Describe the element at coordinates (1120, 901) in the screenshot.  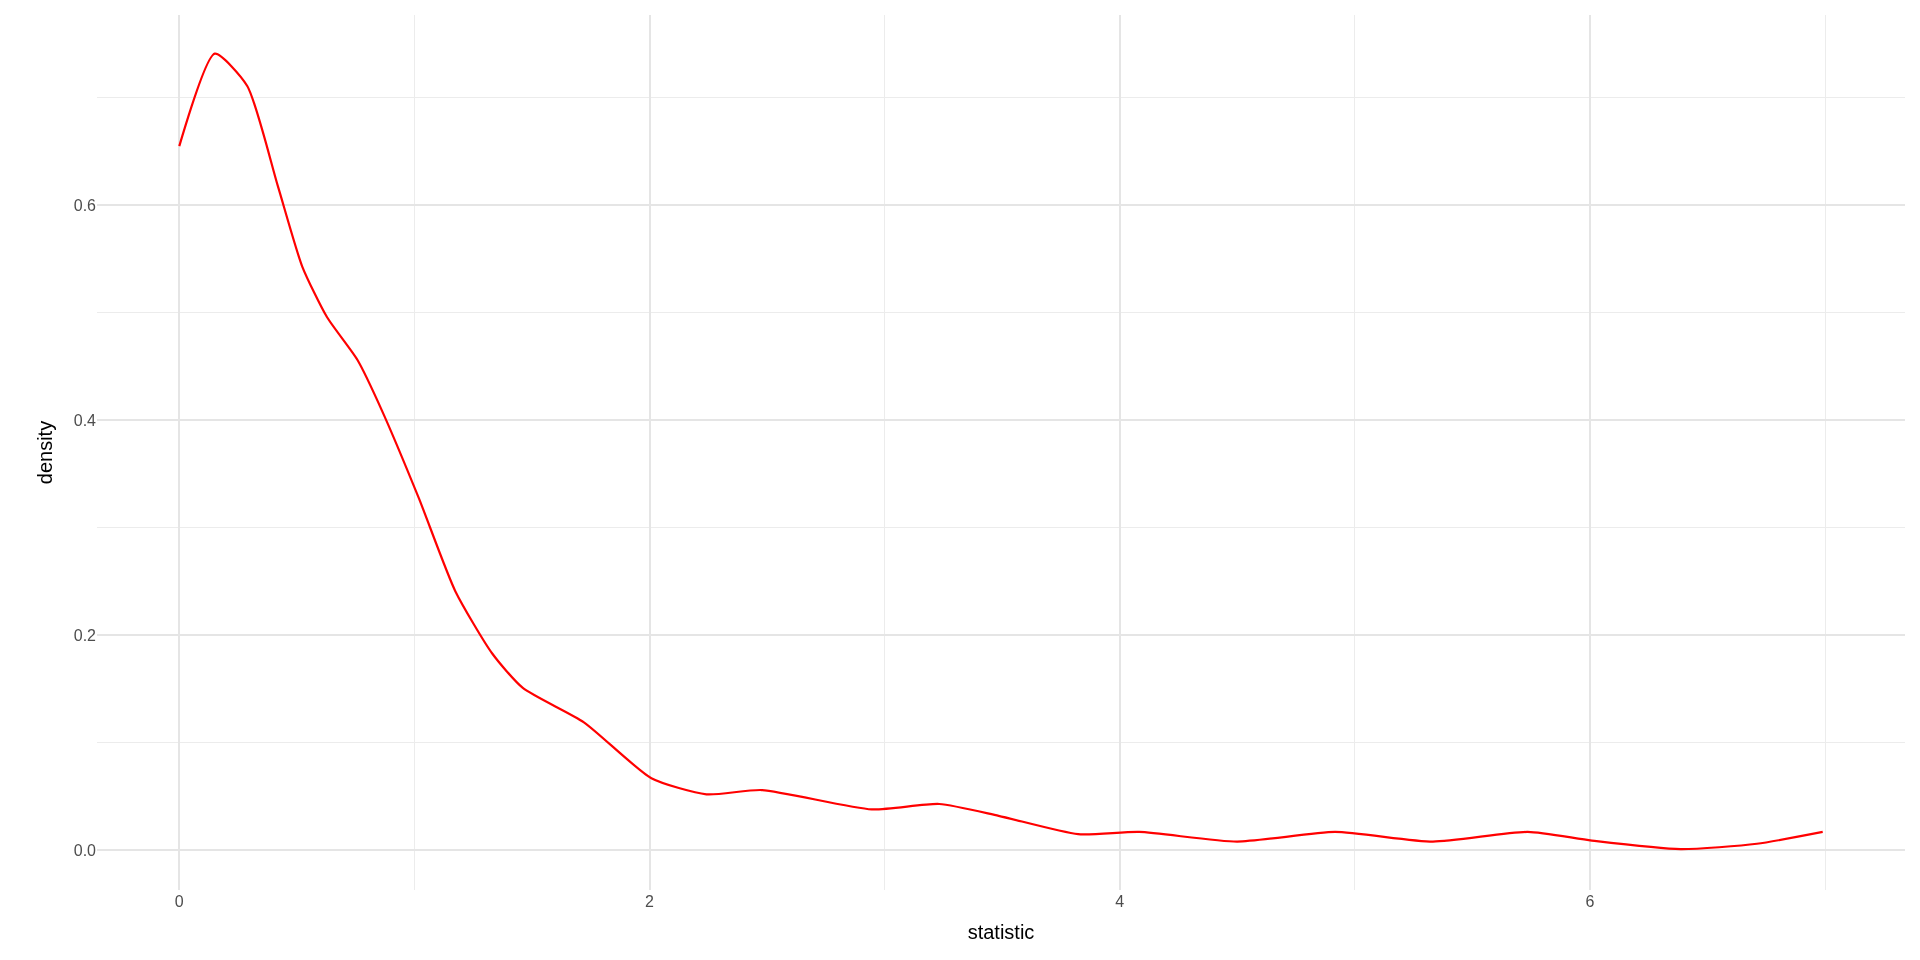
I see `x-tick-label: 4` at that location.